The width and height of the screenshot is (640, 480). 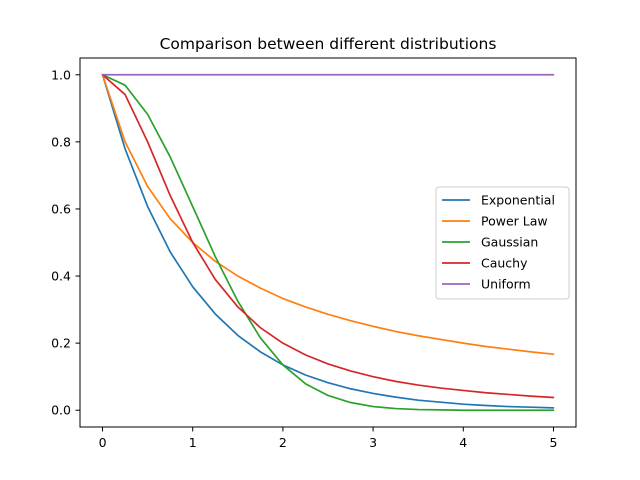 What do you see at coordinates (328, 438) in the screenshot?
I see `x-axis: 0 1 2 3 4 5` at bounding box center [328, 438].